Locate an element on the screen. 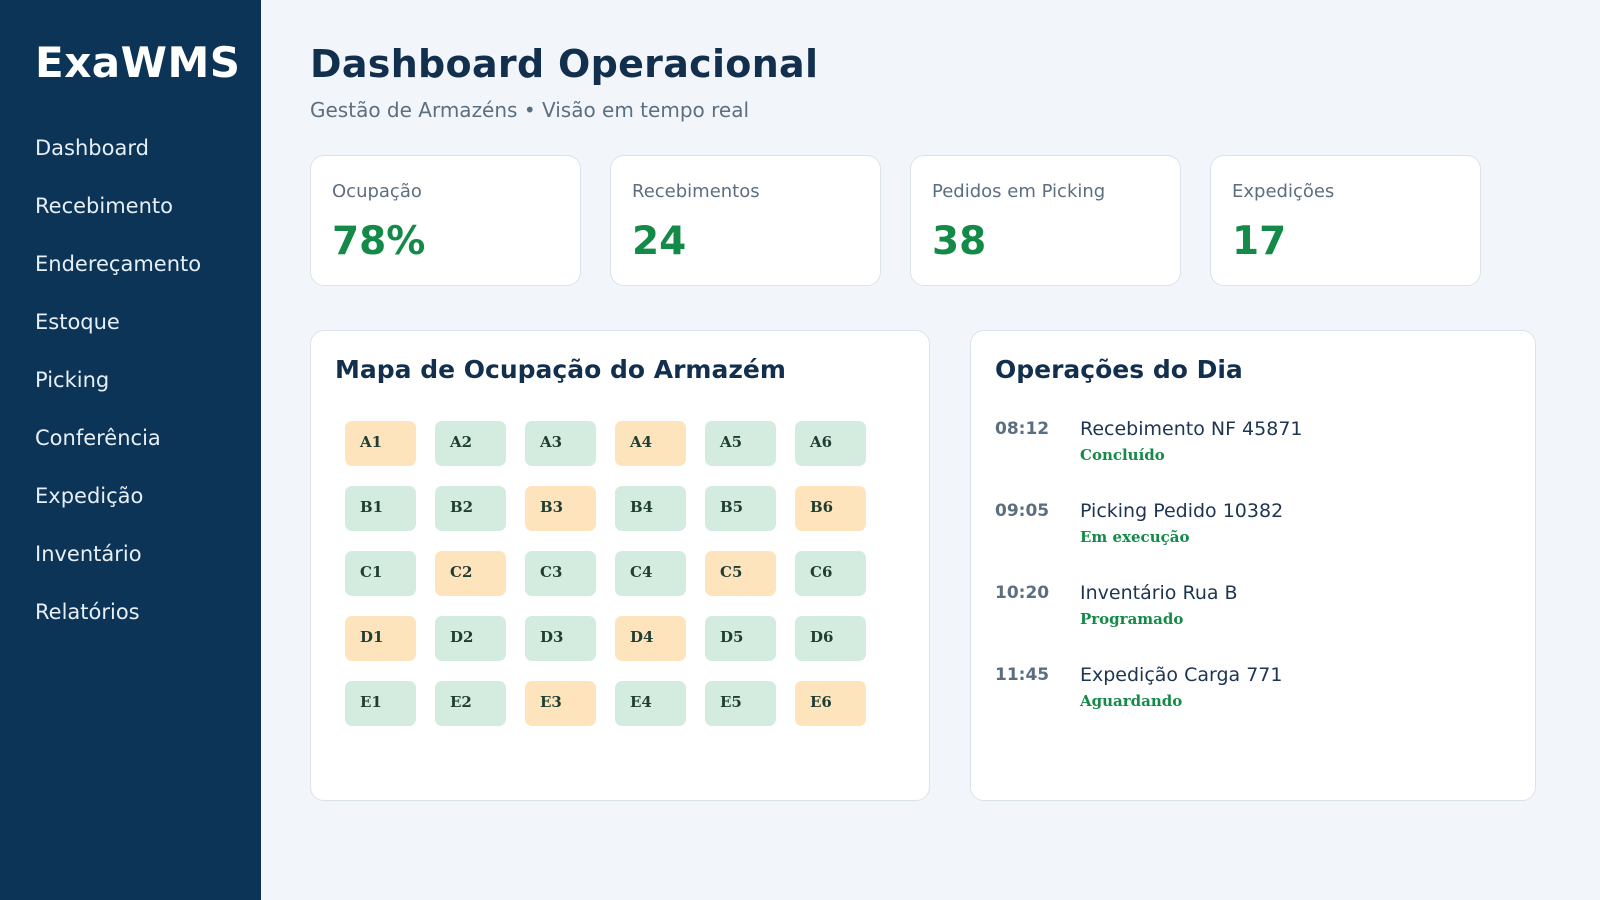 The image size is (1600, 900). kpi-label: Expedições is located at coordinates (1283, 191).